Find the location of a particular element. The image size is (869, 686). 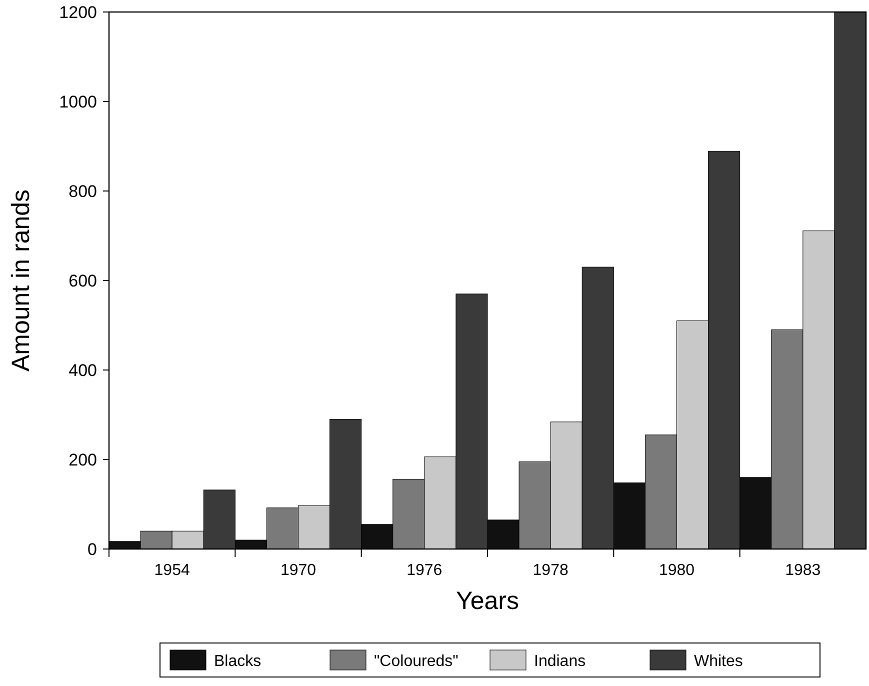

x-tick-label: 1980 is located at coordinates (676, 570).